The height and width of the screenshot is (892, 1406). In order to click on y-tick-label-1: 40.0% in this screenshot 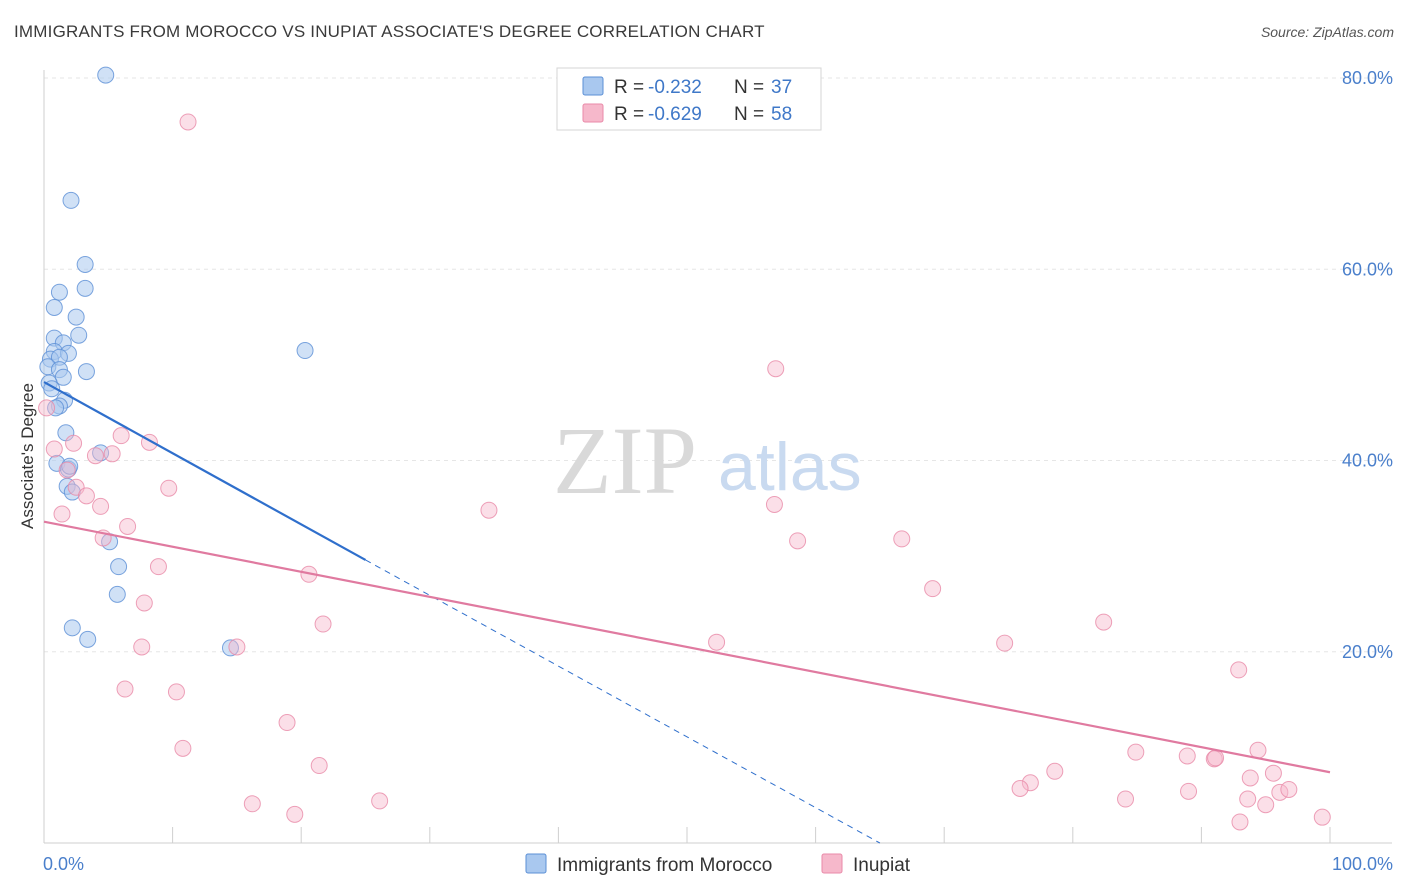, I will do `click(1367, 461)`.